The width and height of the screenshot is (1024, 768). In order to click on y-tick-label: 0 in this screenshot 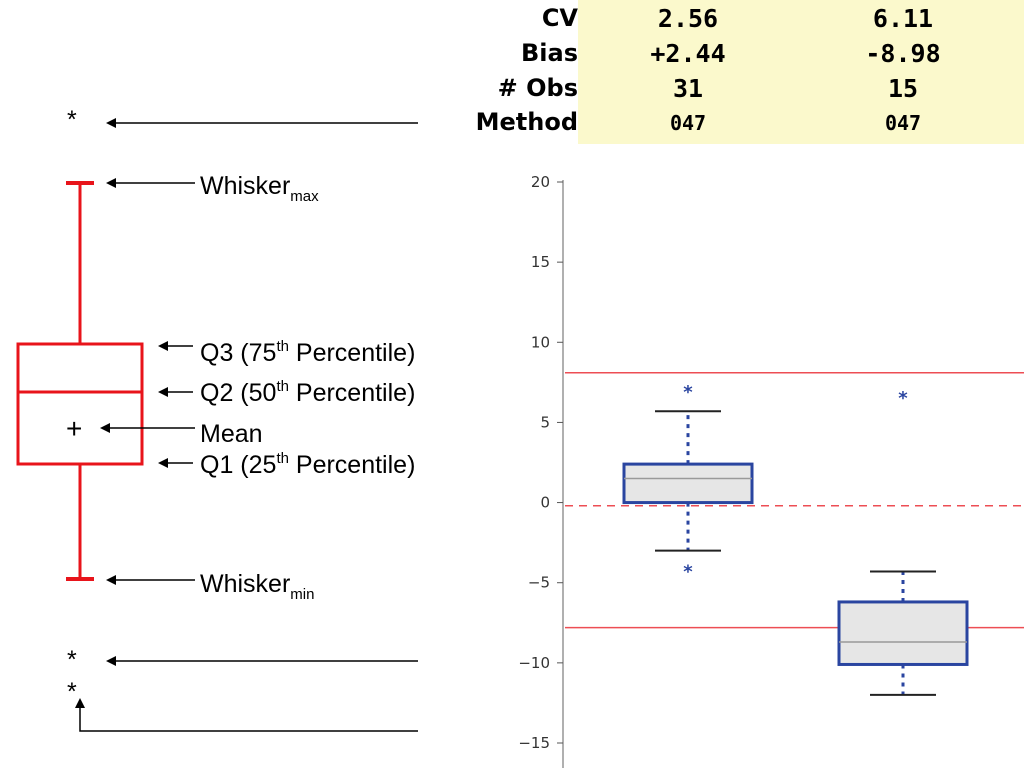, I will do `click(545, 503)`.